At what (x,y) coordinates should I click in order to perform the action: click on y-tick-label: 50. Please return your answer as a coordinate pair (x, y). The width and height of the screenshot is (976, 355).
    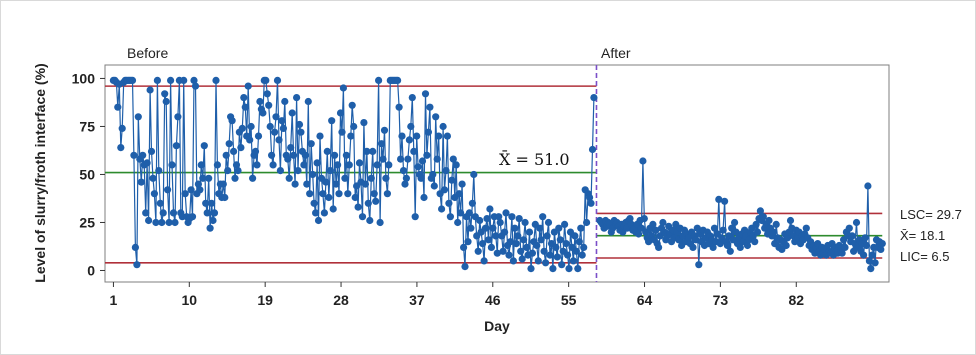
    Looking at the image, I should click on (87, 174).